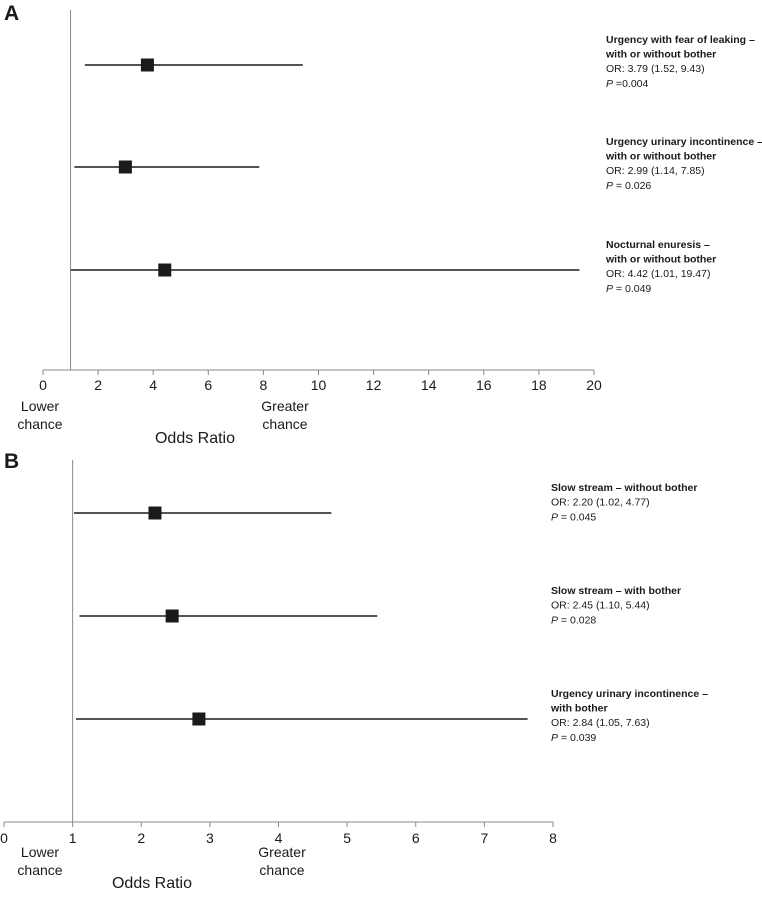  What do you see at coordinates (11, 13) in the screenshot?
I see `panel-letter: A` at bounding box center [11, 13].